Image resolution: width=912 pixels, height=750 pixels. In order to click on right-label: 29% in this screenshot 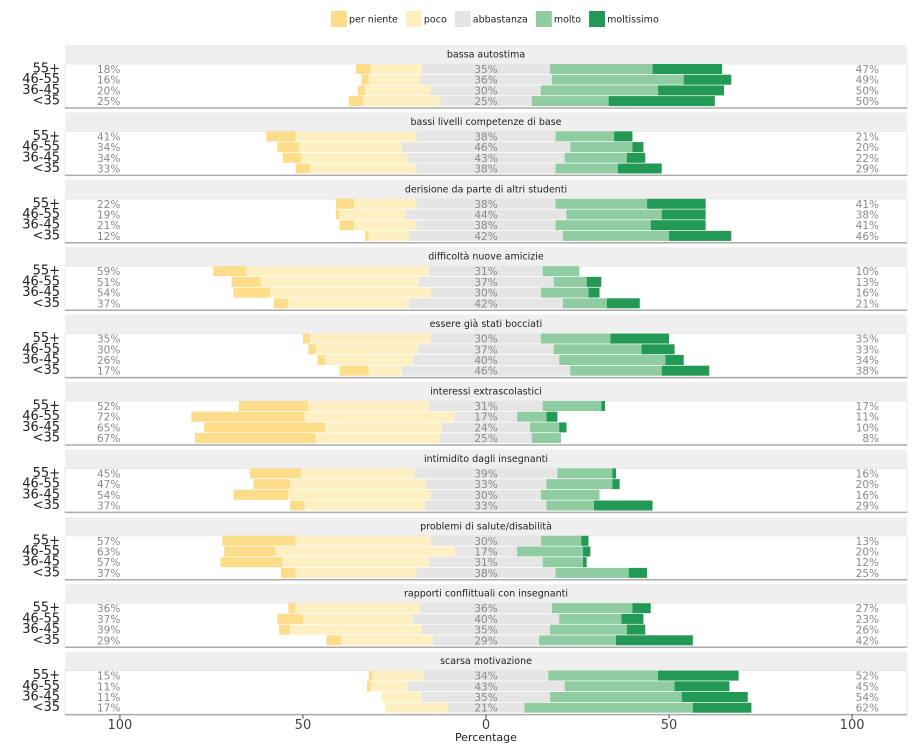, I will do `click(867, 170)`.